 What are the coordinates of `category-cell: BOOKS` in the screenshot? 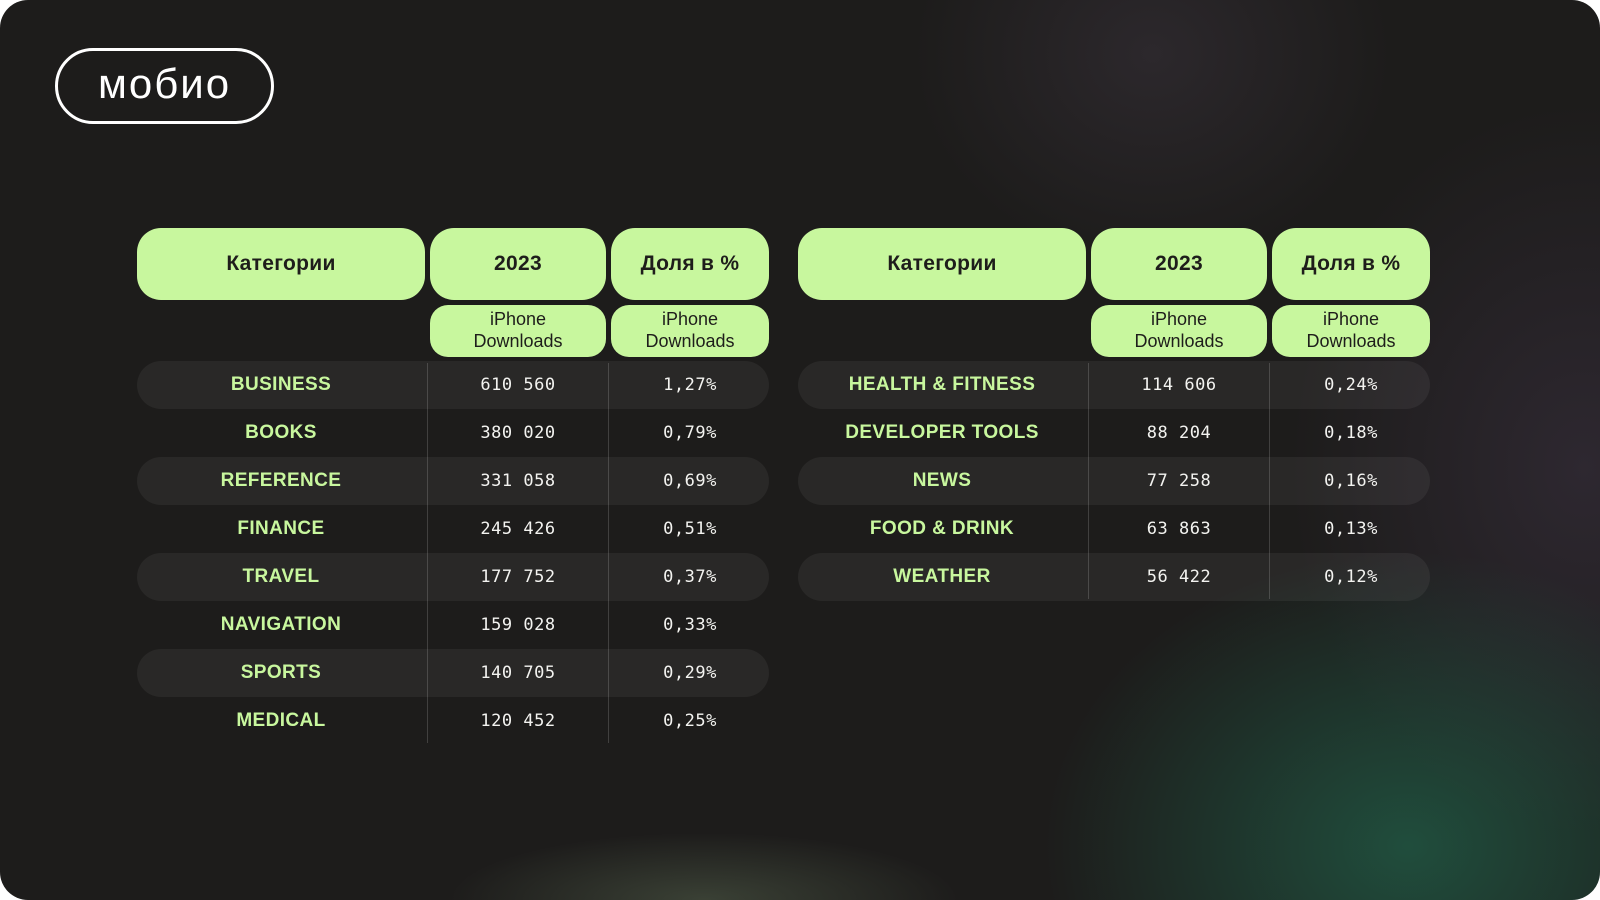 It's located at (281, 432).